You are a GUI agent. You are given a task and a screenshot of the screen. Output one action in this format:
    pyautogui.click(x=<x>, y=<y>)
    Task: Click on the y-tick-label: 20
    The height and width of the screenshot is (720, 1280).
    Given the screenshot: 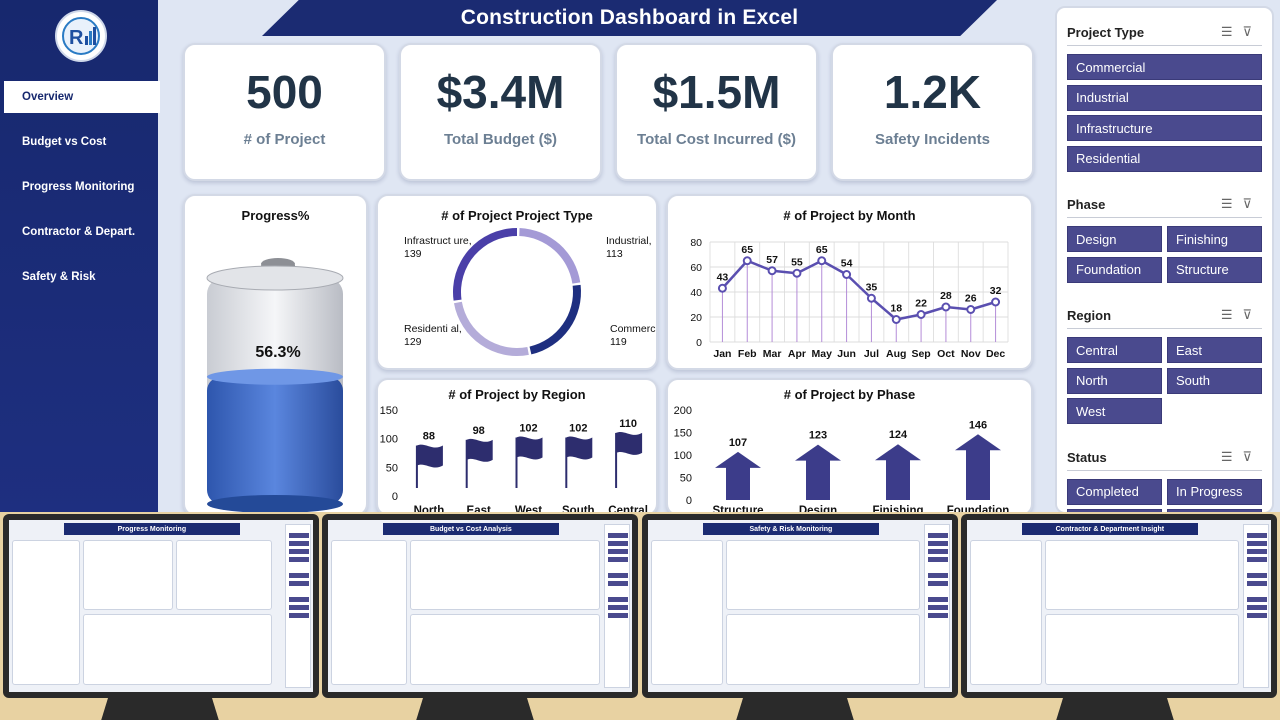 What is the action you would take?
    pyautogui.click(x=696, y=318)
    